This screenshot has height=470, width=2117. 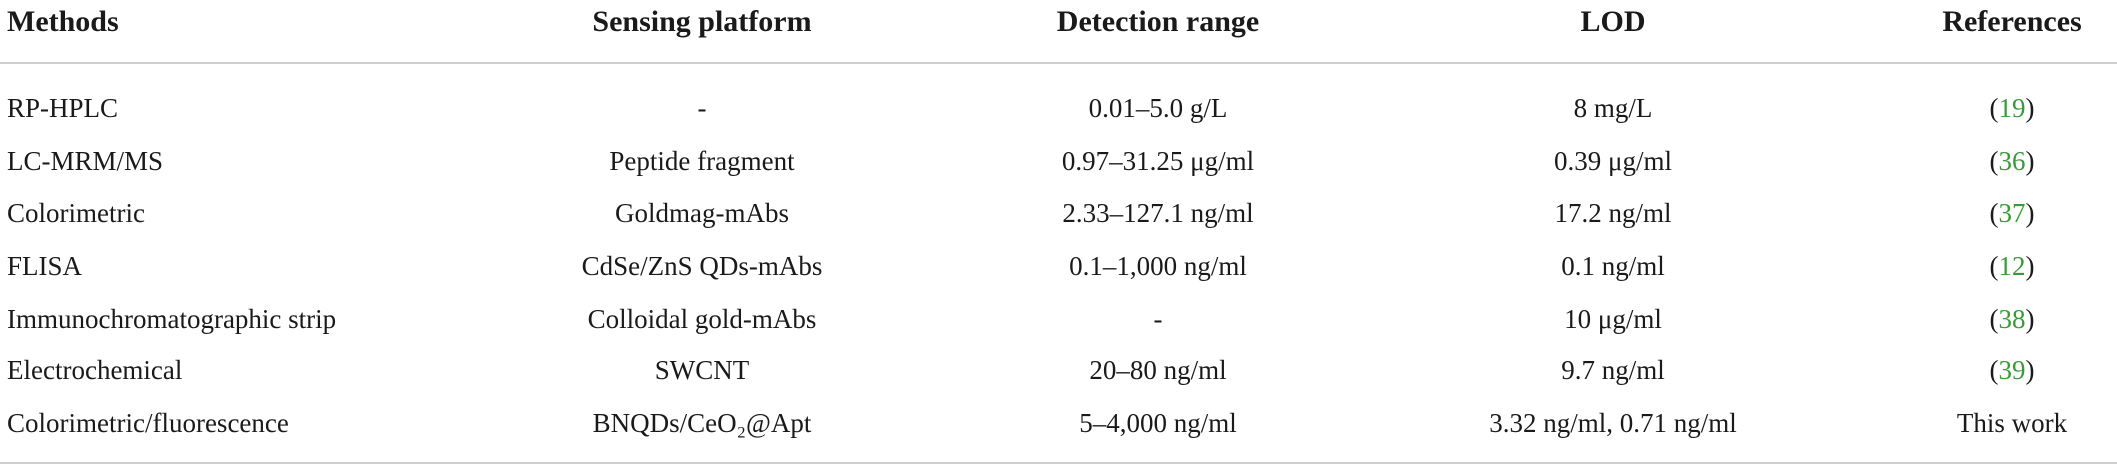 What do you see at coordinates (2012, 21) in the screenshot?
I see `header-cell: References` at bounding box center [2012, 21].